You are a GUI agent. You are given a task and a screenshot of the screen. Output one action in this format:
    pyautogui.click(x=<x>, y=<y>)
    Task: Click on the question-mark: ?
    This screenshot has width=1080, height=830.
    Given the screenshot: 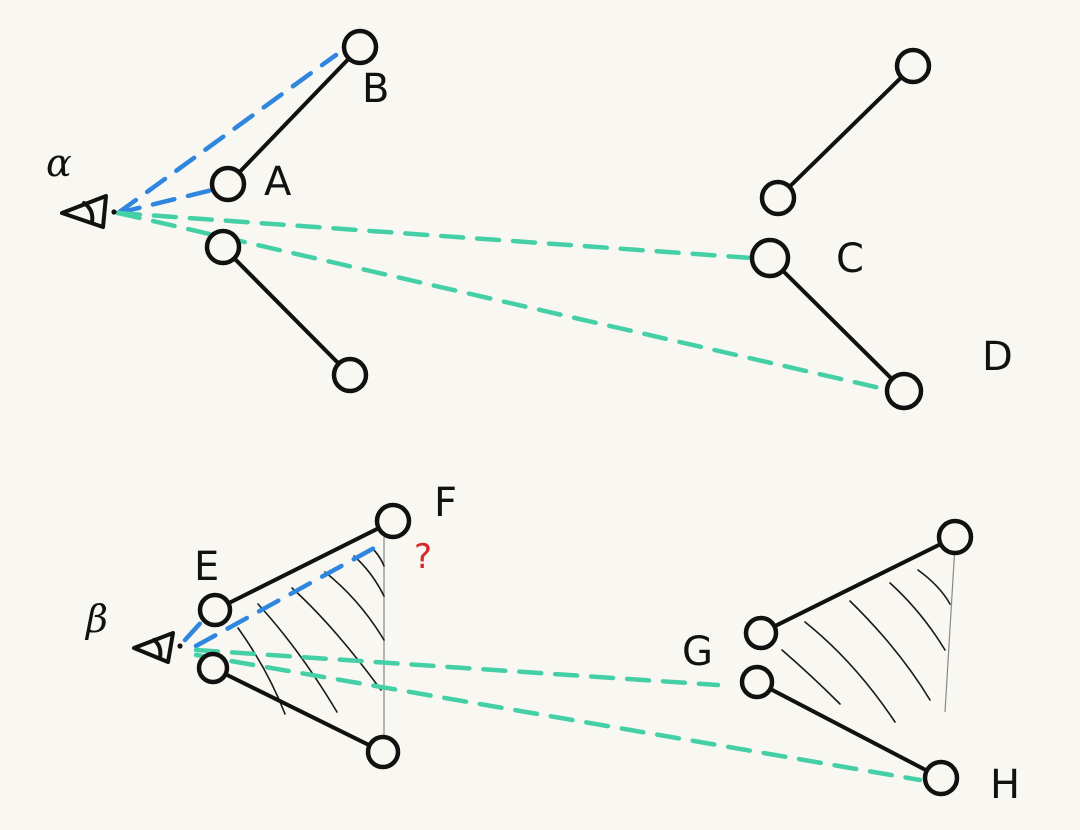 What is the action you would take?
    pyautogui.click(x=423, y=557)
    